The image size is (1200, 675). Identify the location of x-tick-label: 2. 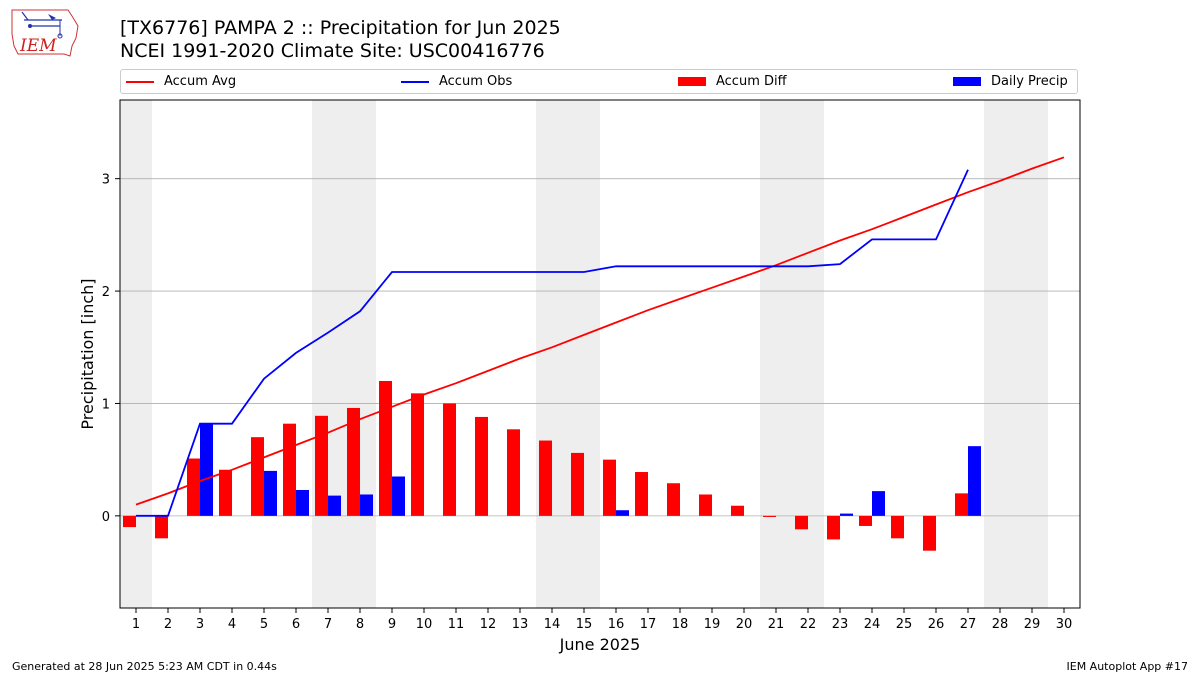
(168, 624).